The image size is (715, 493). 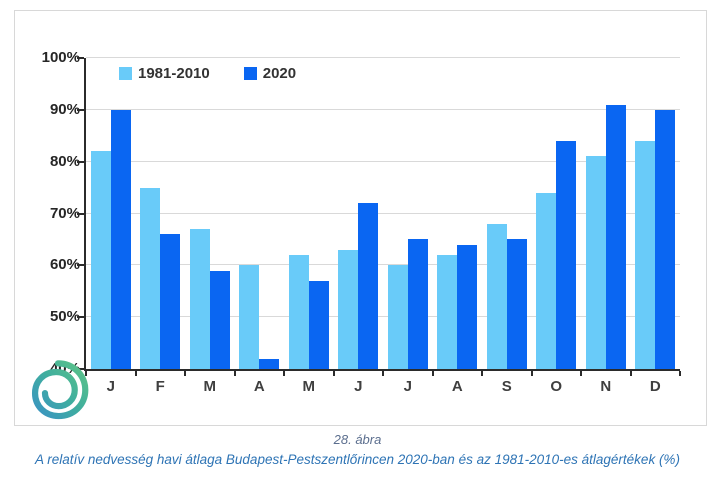 I want to click on bar-2020-D12, so click(x=665, y=239).